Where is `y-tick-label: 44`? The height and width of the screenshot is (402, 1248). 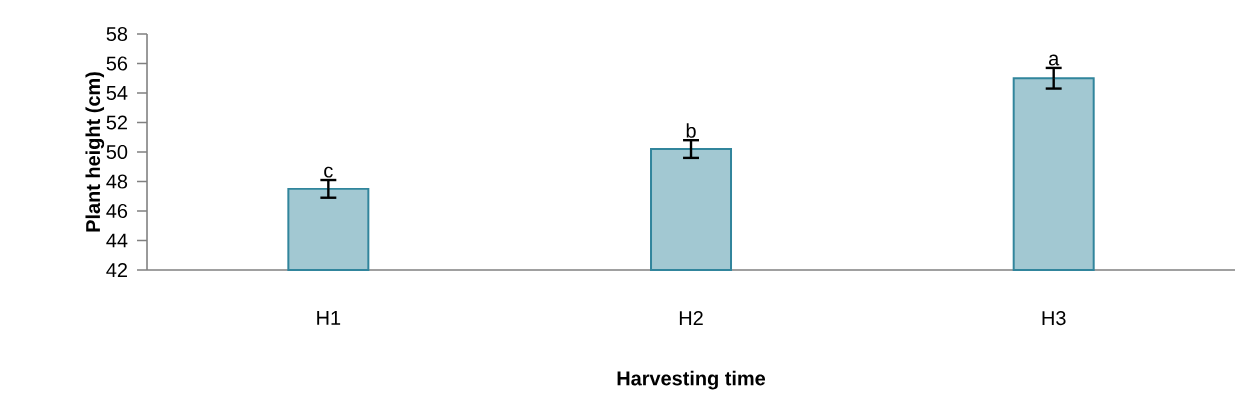
y-tick-label: 44 is located at coordinates (117, 240).